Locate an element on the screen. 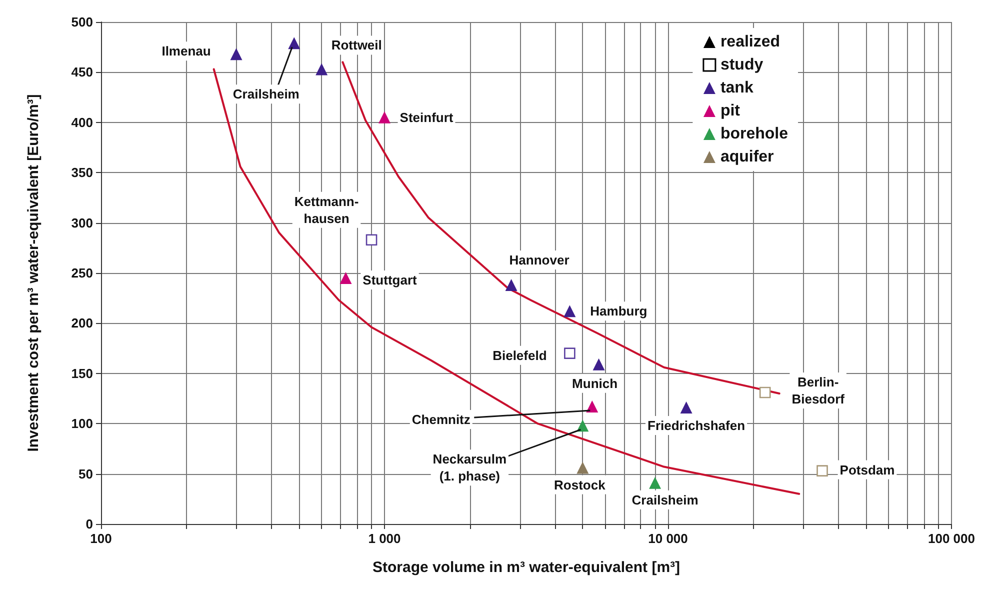  y-tick-label: 300 is located at coordinates (82, 222).